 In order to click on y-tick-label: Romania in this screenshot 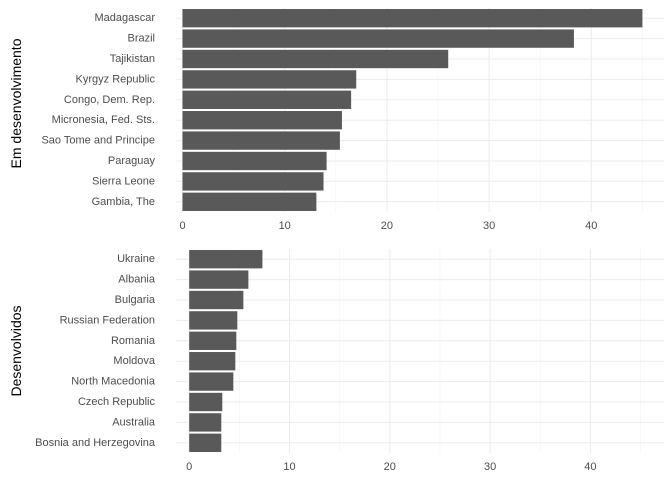, I will do `click(133, 341)`.